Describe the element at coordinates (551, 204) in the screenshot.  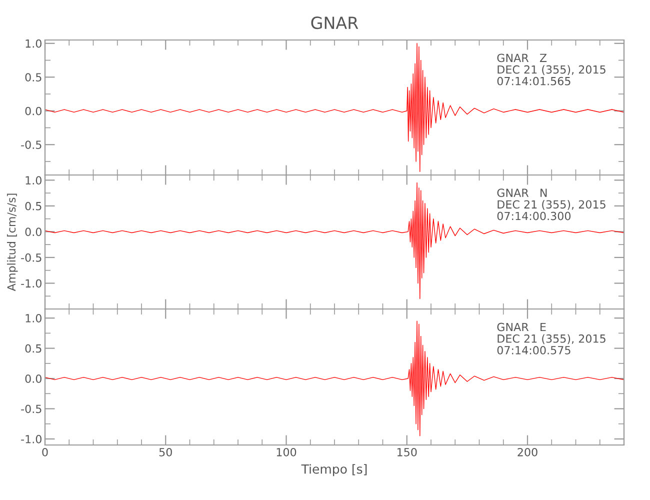
I see `annotation: GNAR N DEC 21 (355), 2015 07:14:00.300` at that location.